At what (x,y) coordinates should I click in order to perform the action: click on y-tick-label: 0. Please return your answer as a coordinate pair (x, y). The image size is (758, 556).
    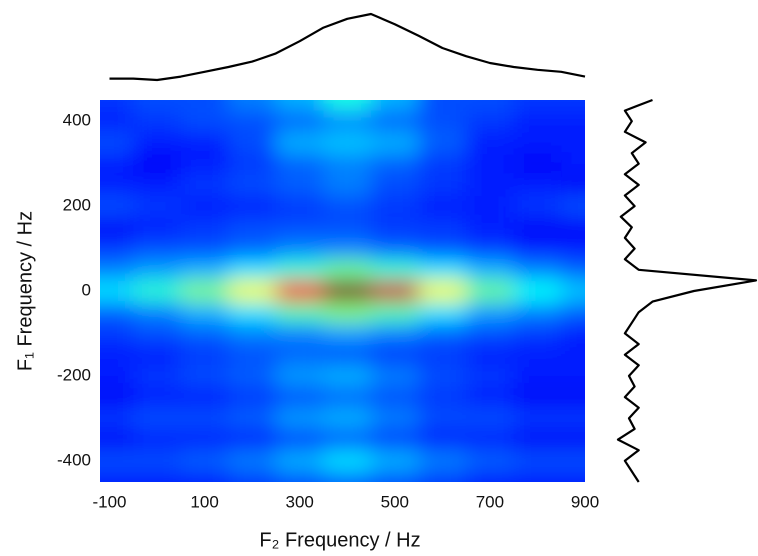
    Looking at the image, I should click on (86, 289).